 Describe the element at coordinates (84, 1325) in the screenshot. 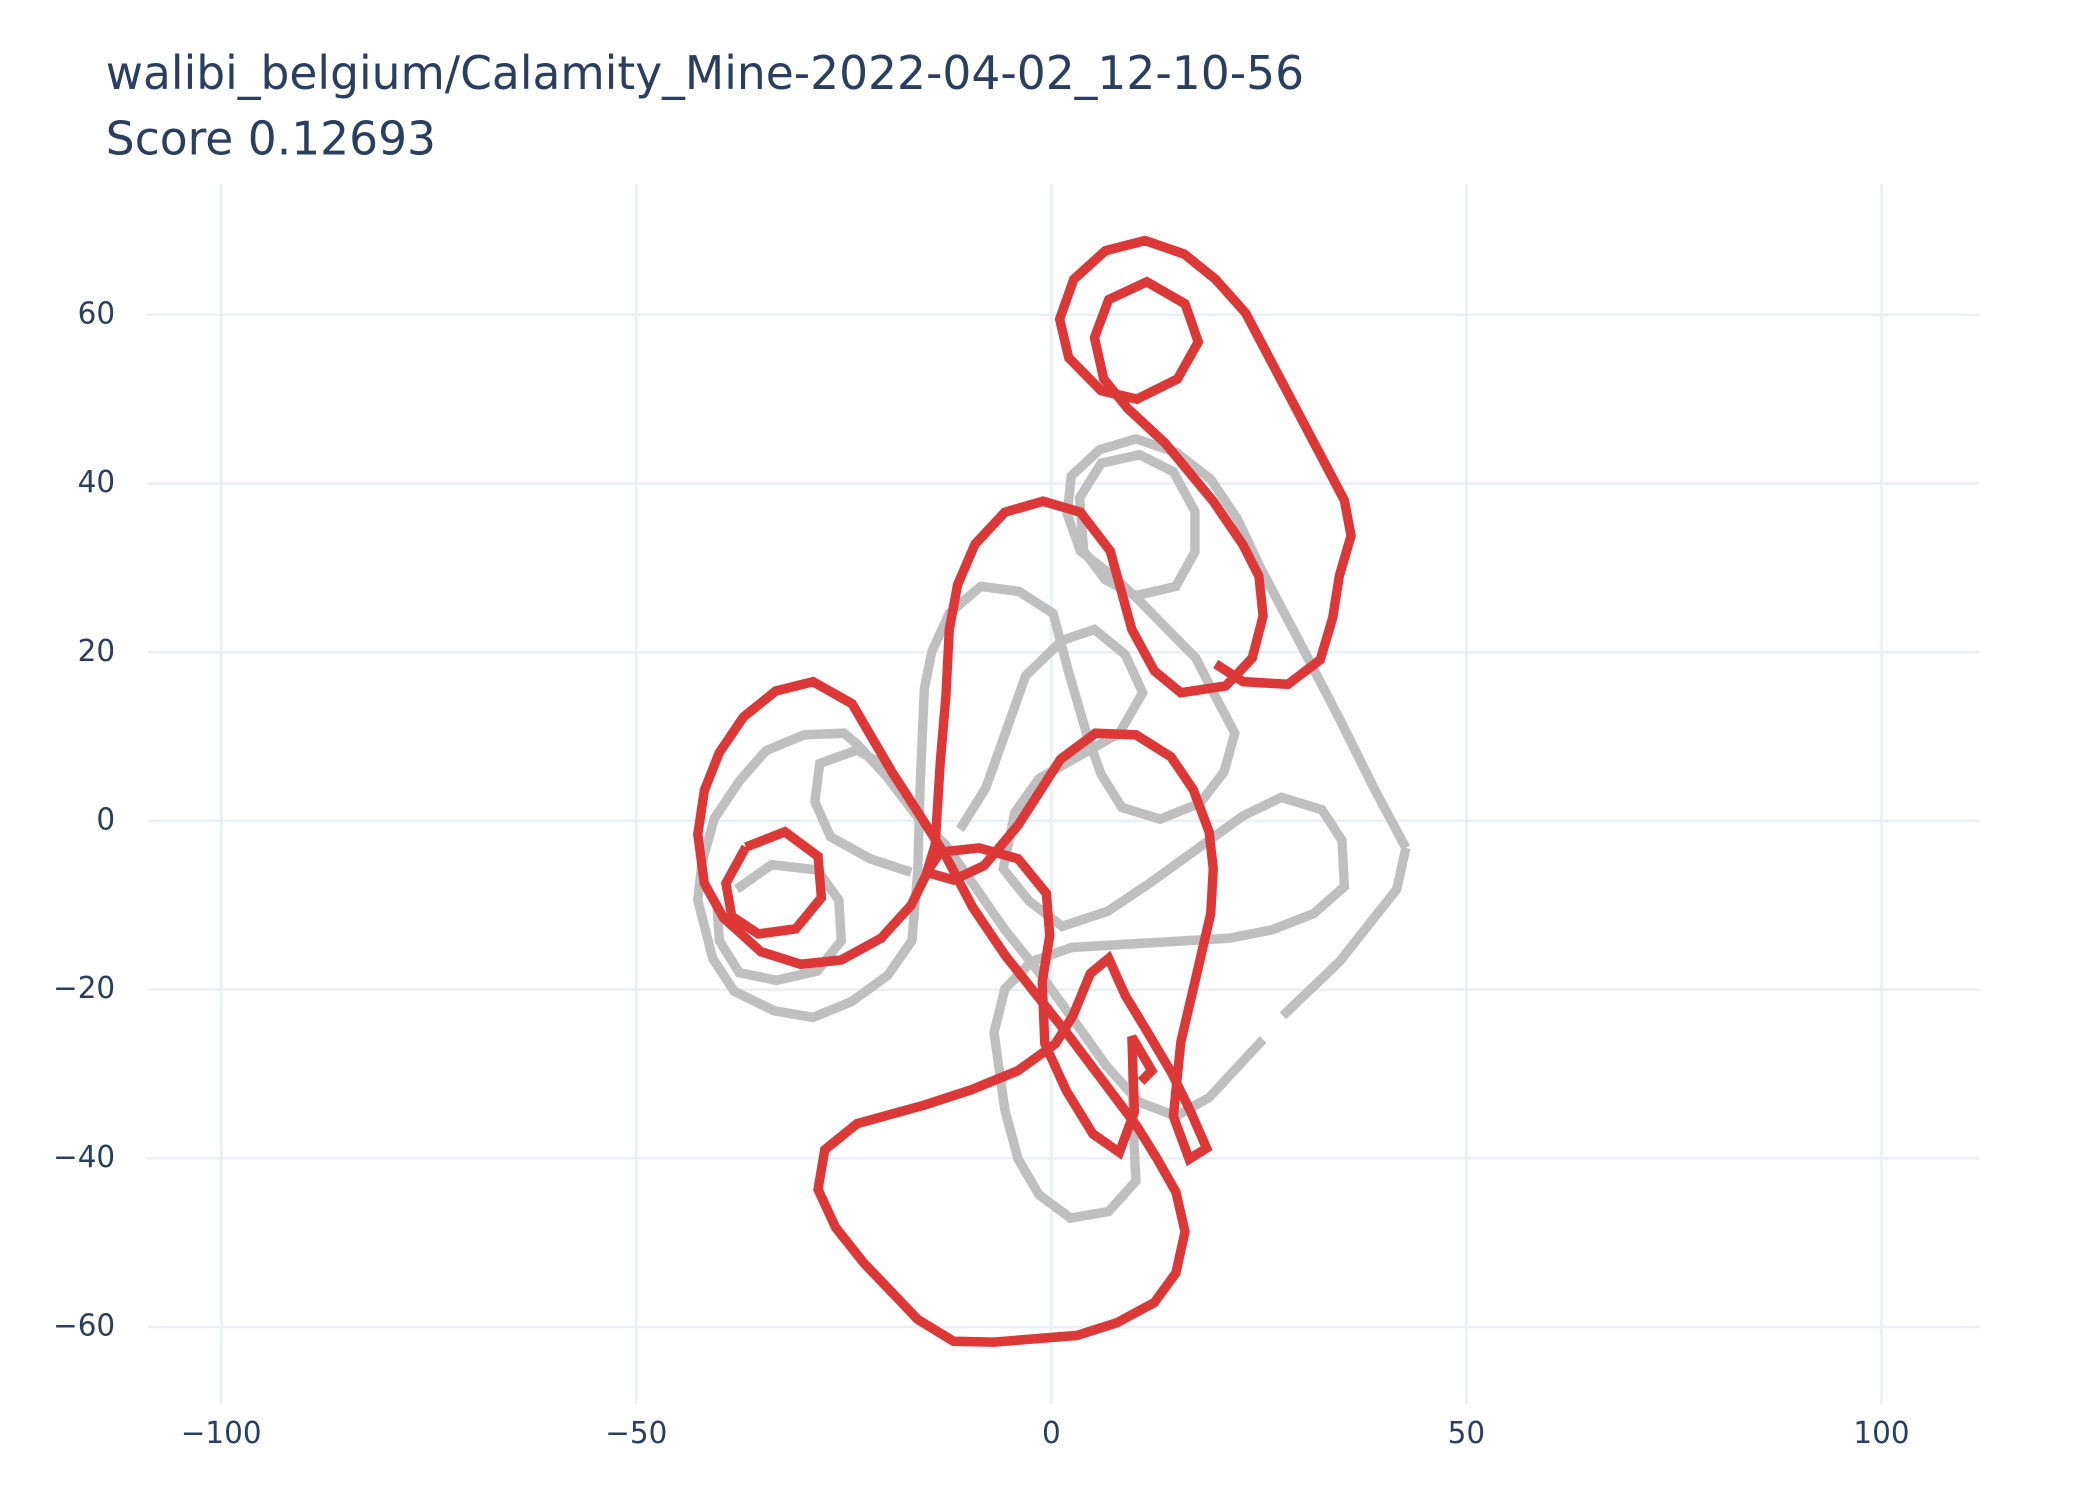

I see `y-tick-label: −60` at that location.